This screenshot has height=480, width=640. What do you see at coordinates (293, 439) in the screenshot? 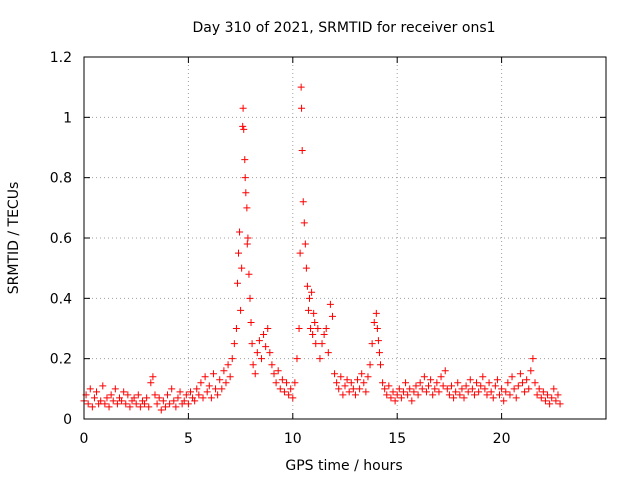
I see `x-tick-label: 10` at bounding box center [293, 439].